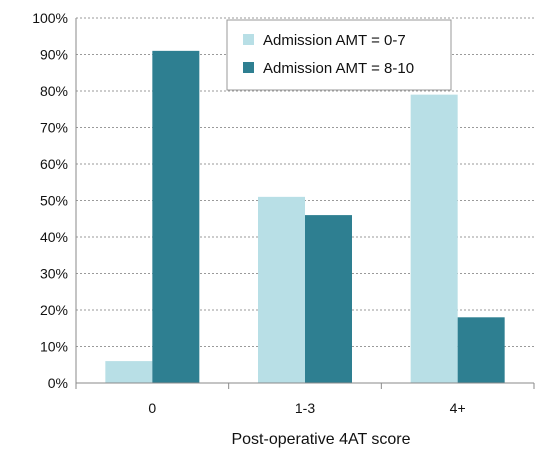 This screenshot has width=548, height=452. I want to click on x-axis: 0 1-3 4+, so click(305, 399).